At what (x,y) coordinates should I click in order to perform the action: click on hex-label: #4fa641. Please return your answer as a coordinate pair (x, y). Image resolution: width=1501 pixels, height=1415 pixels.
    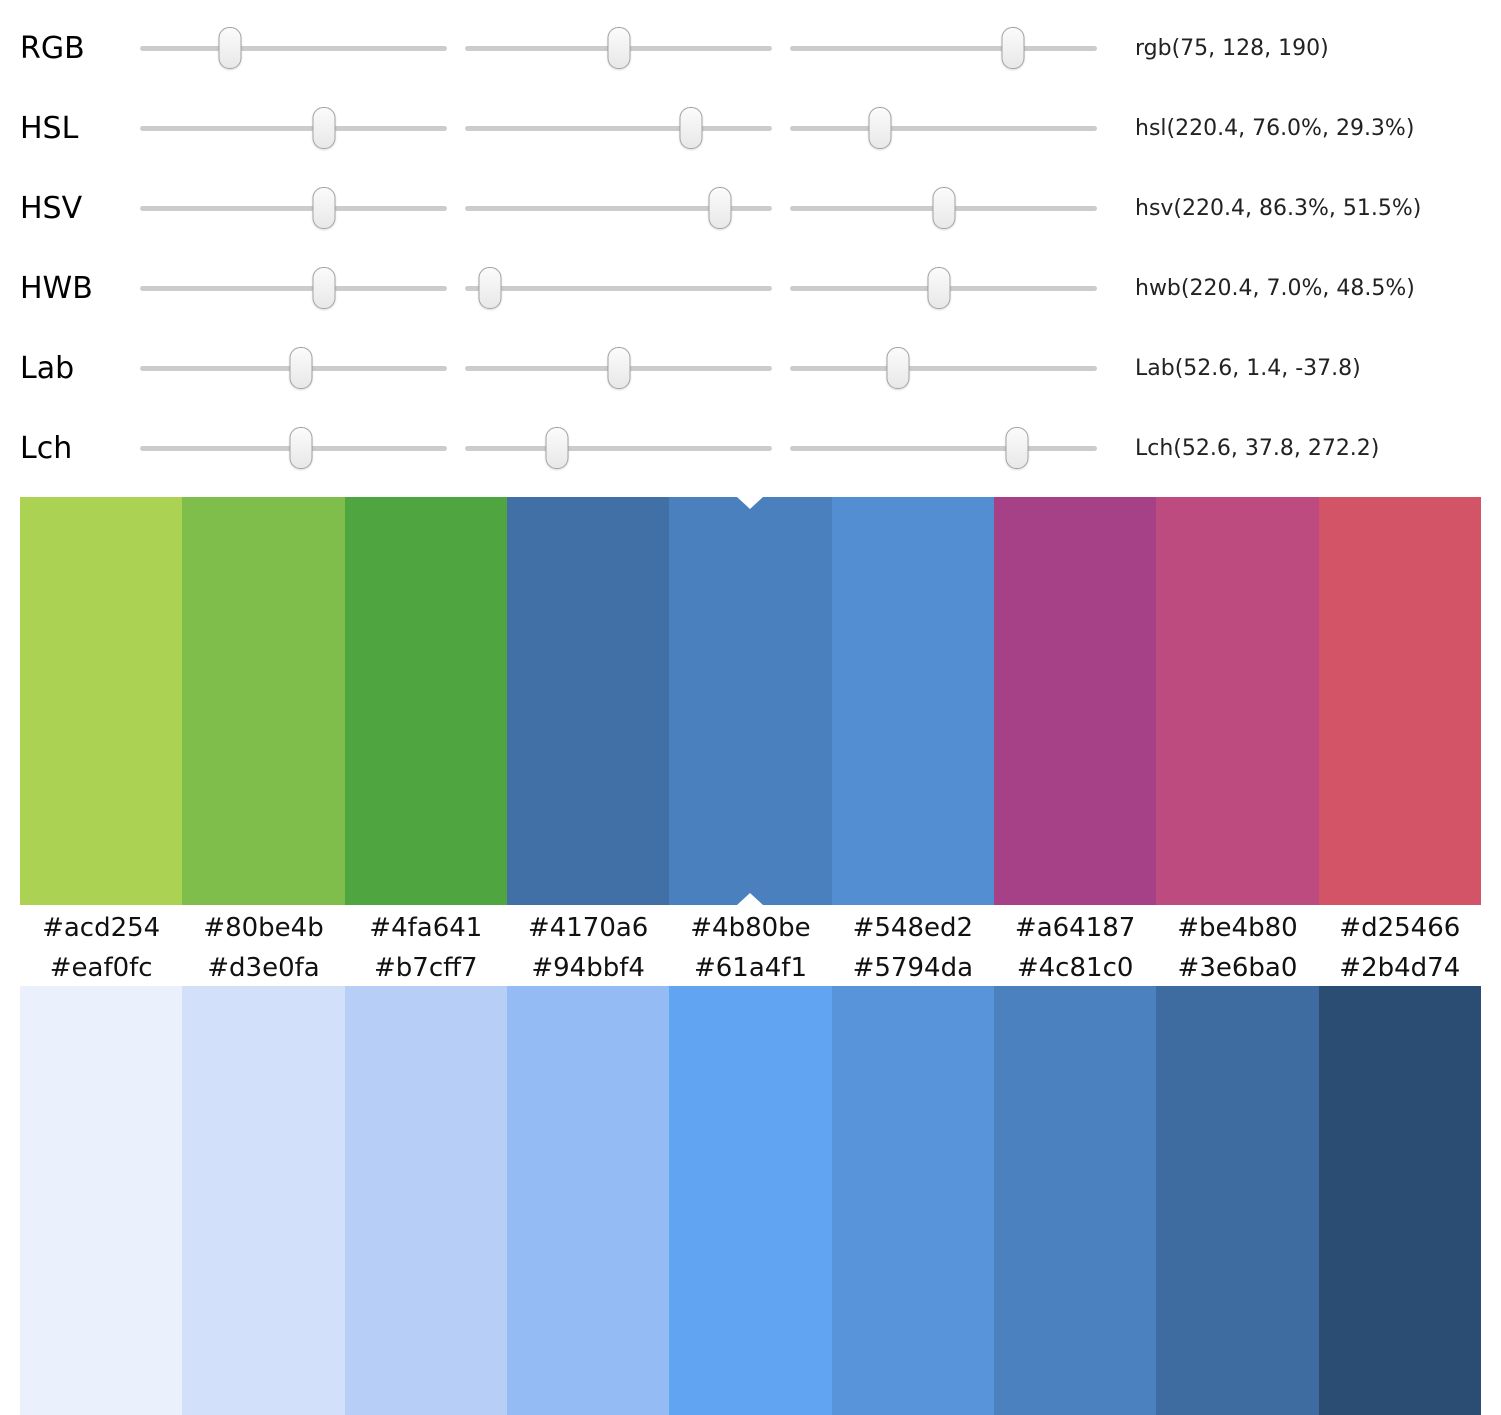
    Looking at the image, I should click on (426, 927).